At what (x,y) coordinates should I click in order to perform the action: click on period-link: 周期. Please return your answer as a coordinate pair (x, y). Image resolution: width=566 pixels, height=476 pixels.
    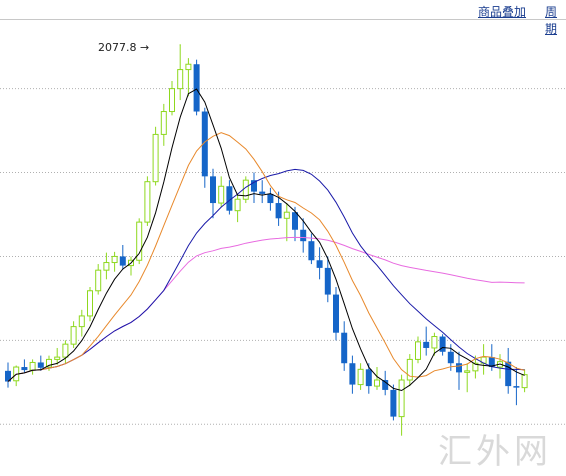
    Looking at the image, I should click on (551, 20).